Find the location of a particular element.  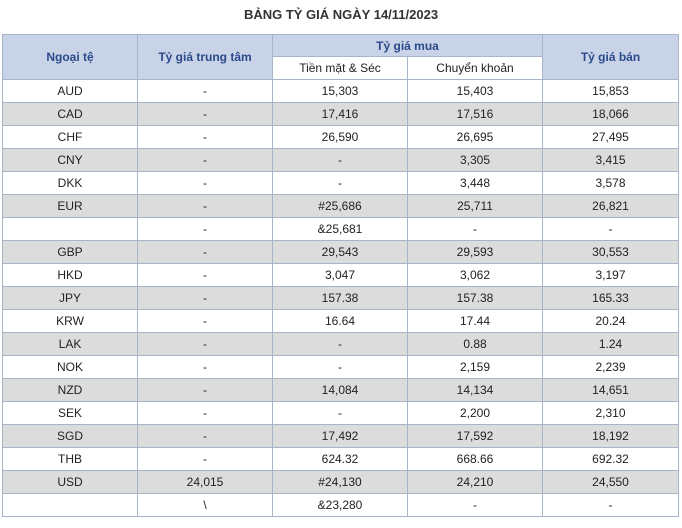

cell-currency: NZD is located at coordinates (70, 390).